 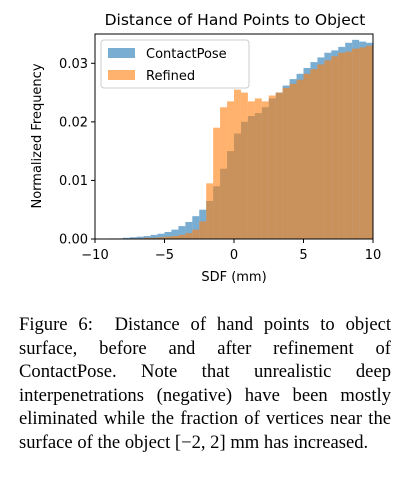 I want to click on y-tick-label: 0.03, so click(x=73, y=64).